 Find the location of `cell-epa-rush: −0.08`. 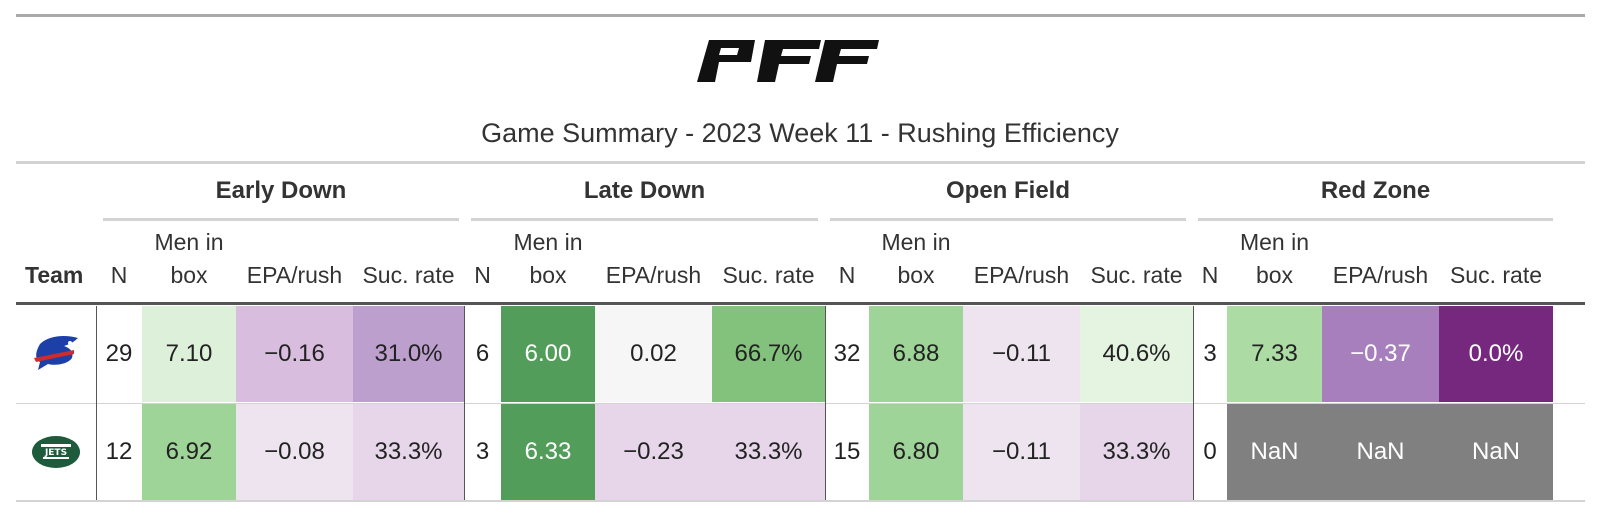

cell-epa-rush: −0.08 is located at coordinates (294, 452).